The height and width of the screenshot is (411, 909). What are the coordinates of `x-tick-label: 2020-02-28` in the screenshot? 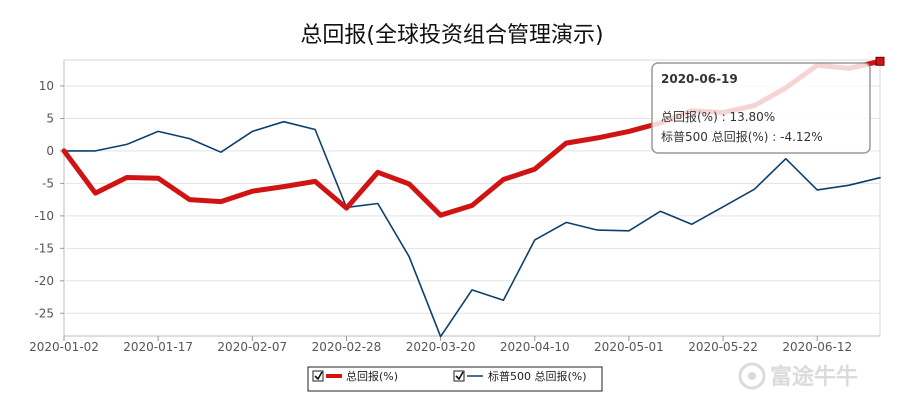 It's located at (347, 347).